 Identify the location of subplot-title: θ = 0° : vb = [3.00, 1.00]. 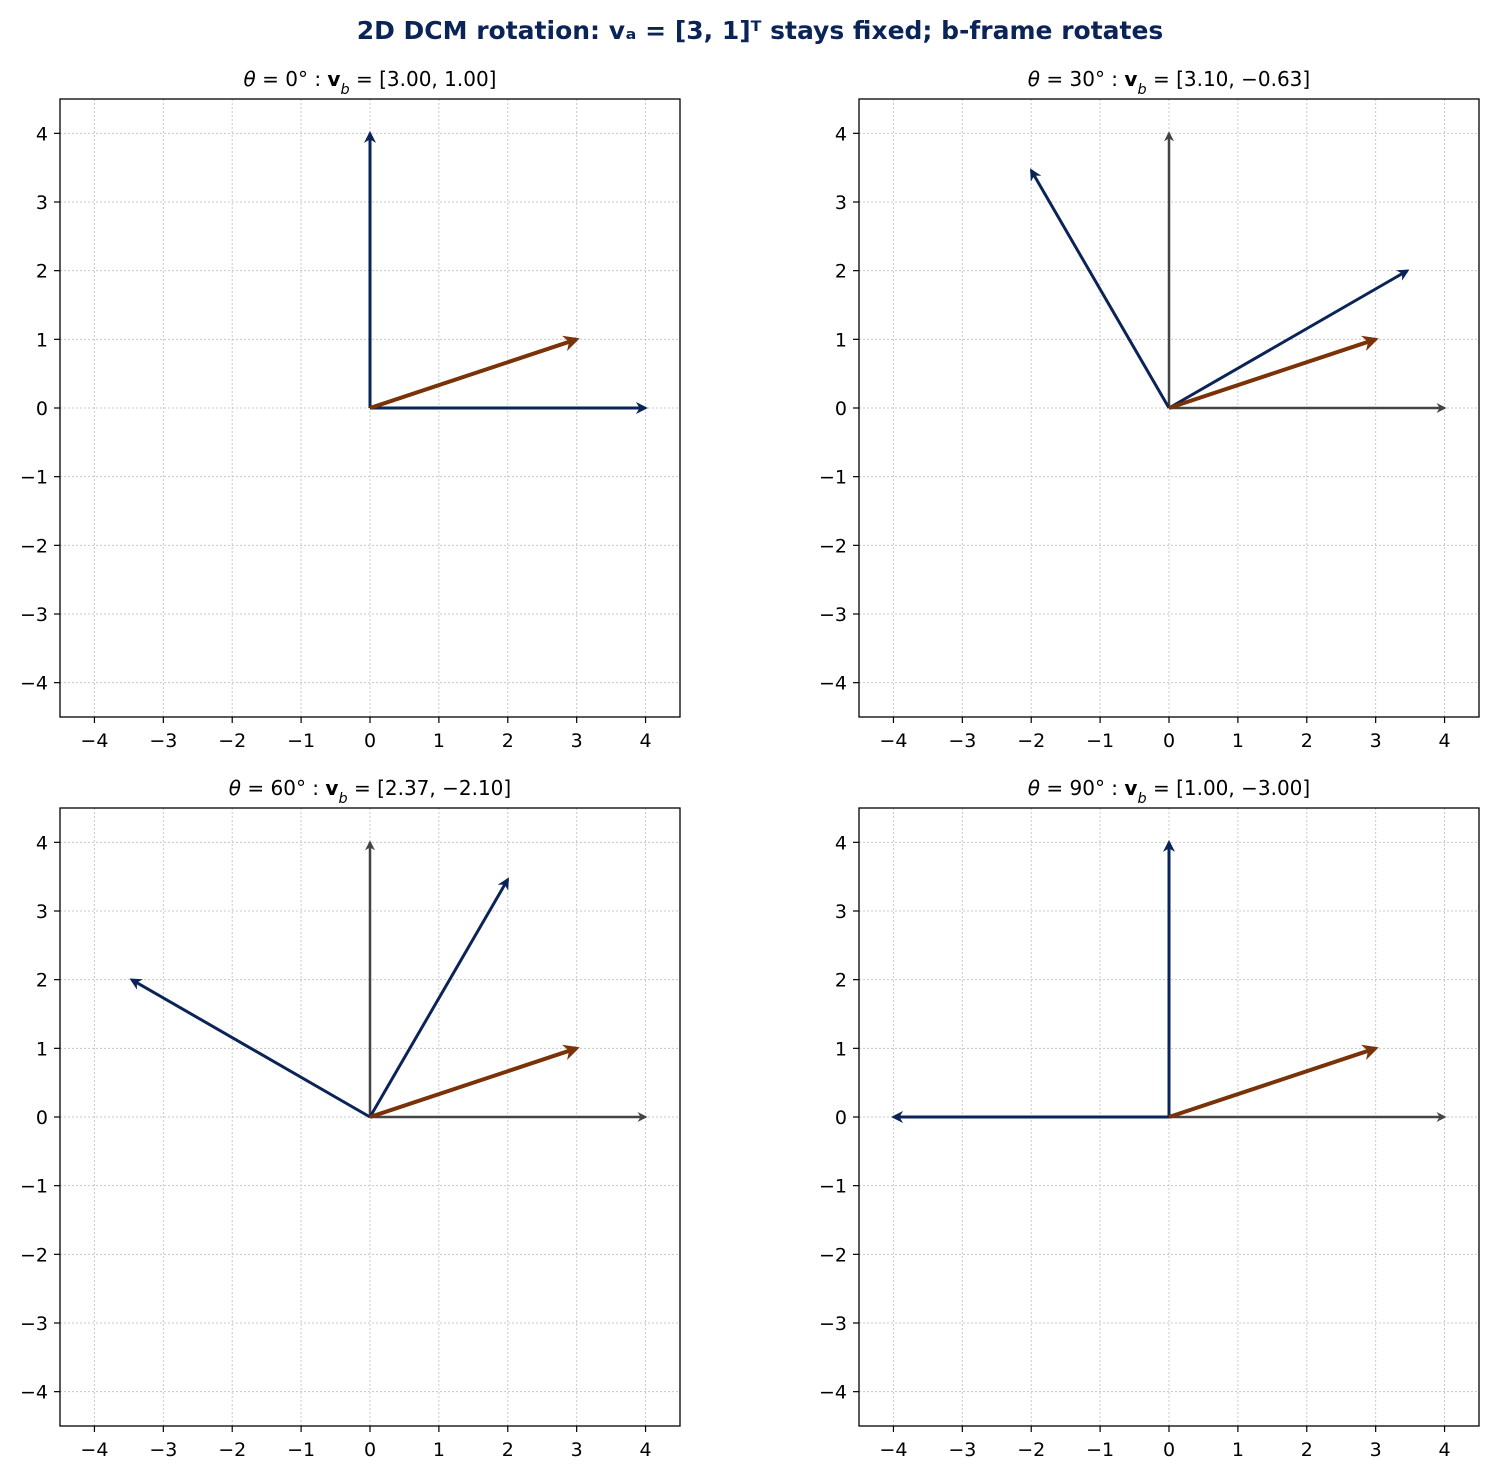
(370, 82).